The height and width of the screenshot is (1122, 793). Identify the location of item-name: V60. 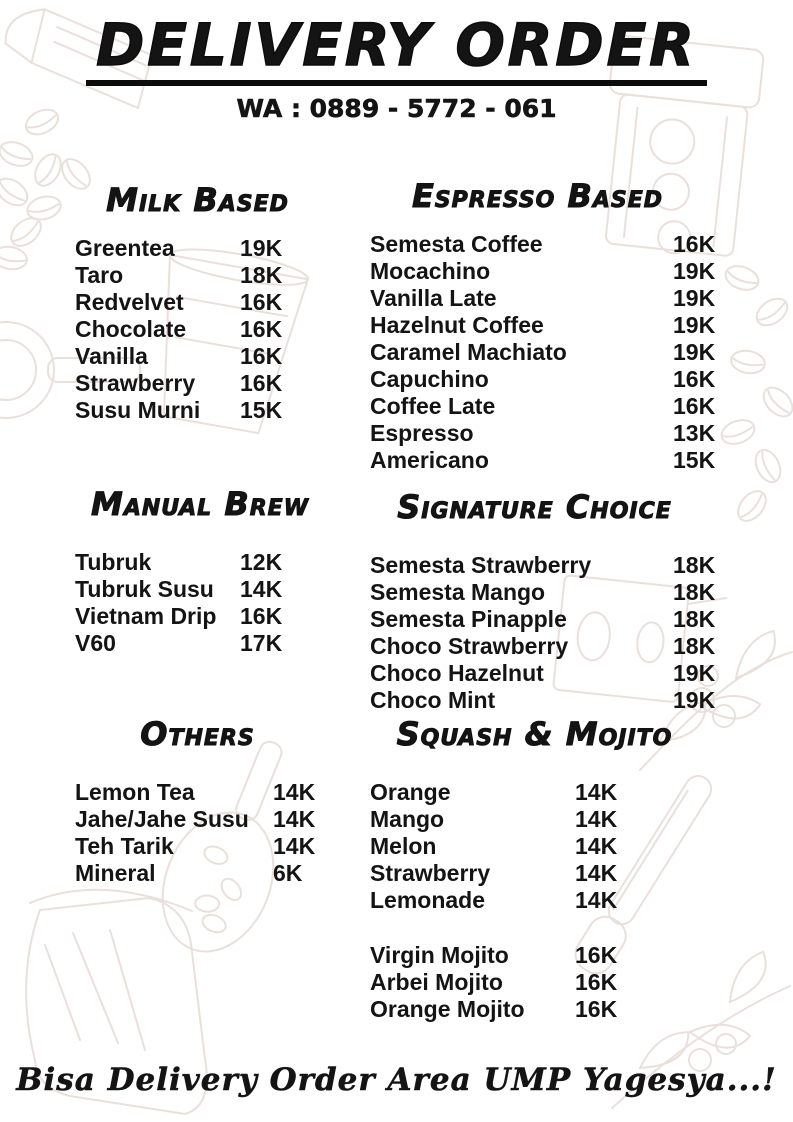
(95, 643).